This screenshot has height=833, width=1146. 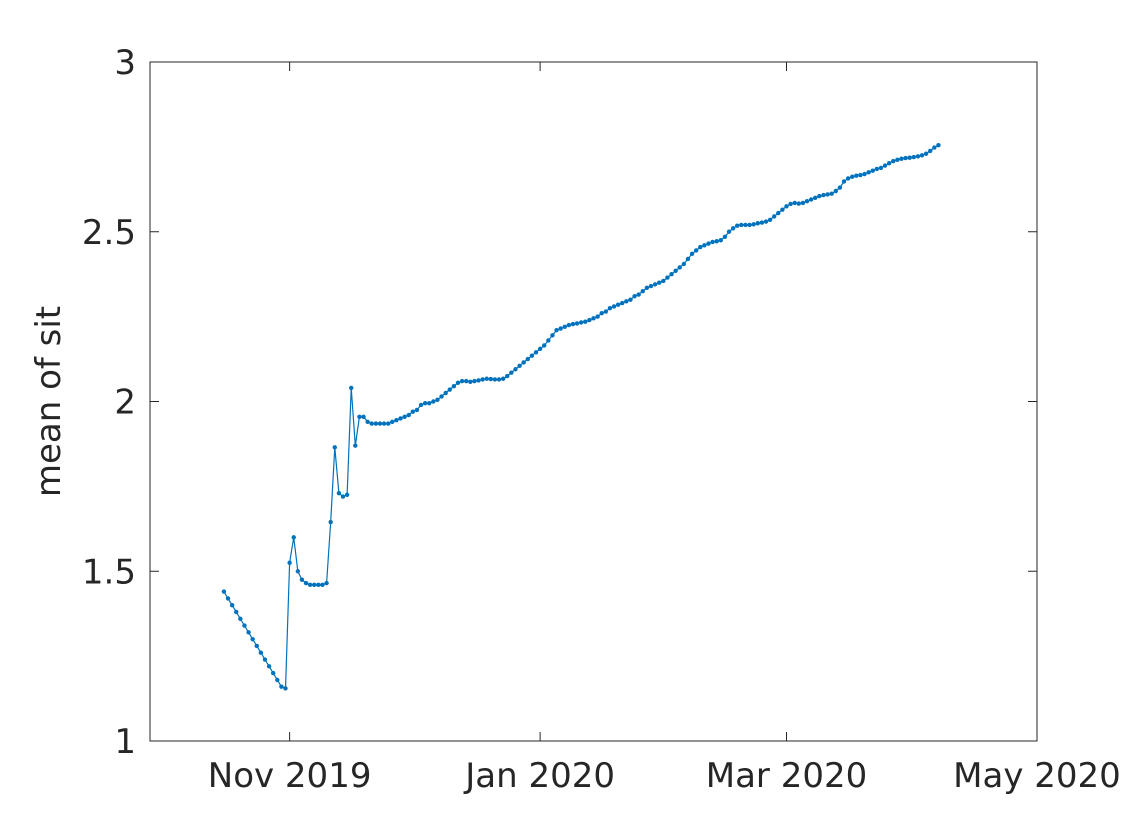 What do you see at coordinates (125, 63) in the screenshot?
I see `y-tick-label: 3` at bounding box center [125, 63].